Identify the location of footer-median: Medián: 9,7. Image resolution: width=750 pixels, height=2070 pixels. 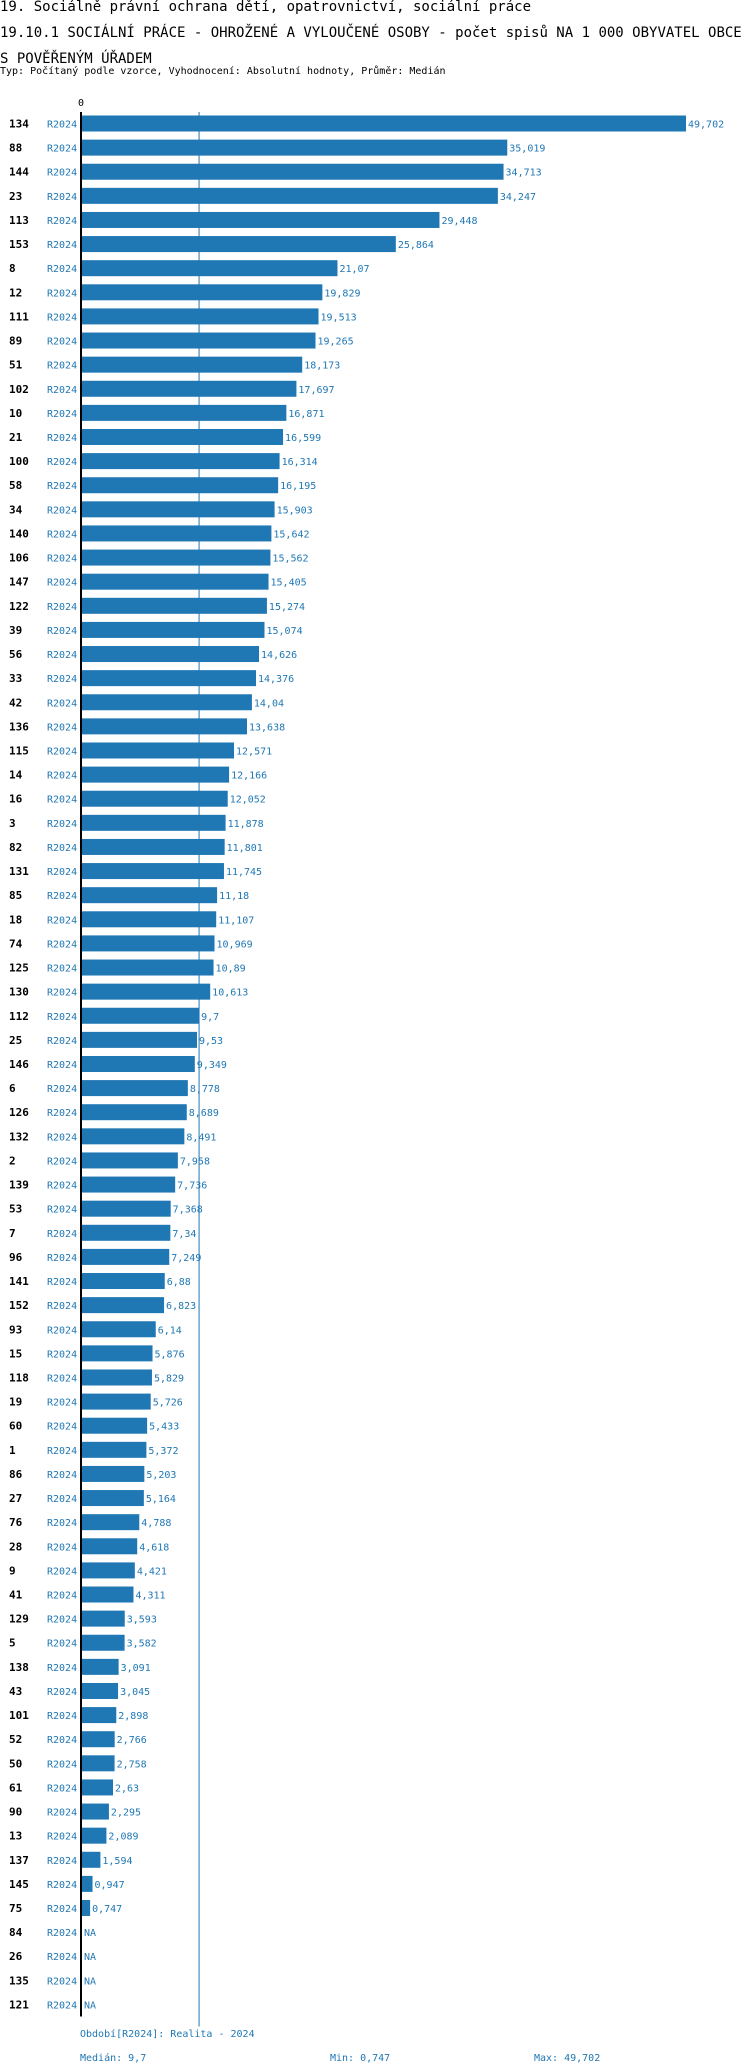
(113, 2058).